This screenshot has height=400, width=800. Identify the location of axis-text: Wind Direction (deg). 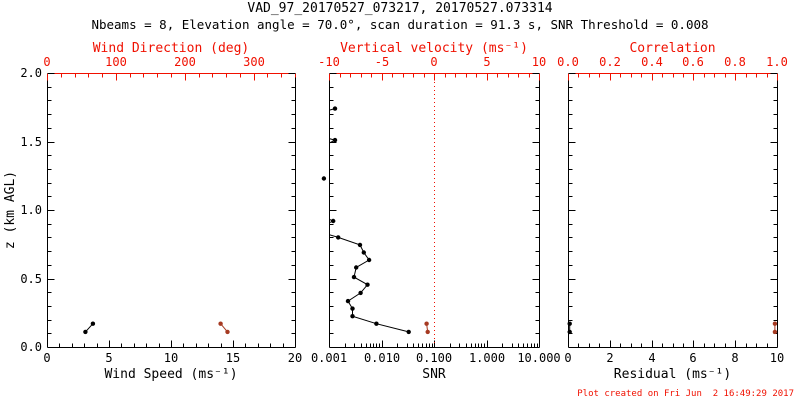
(171, 48).